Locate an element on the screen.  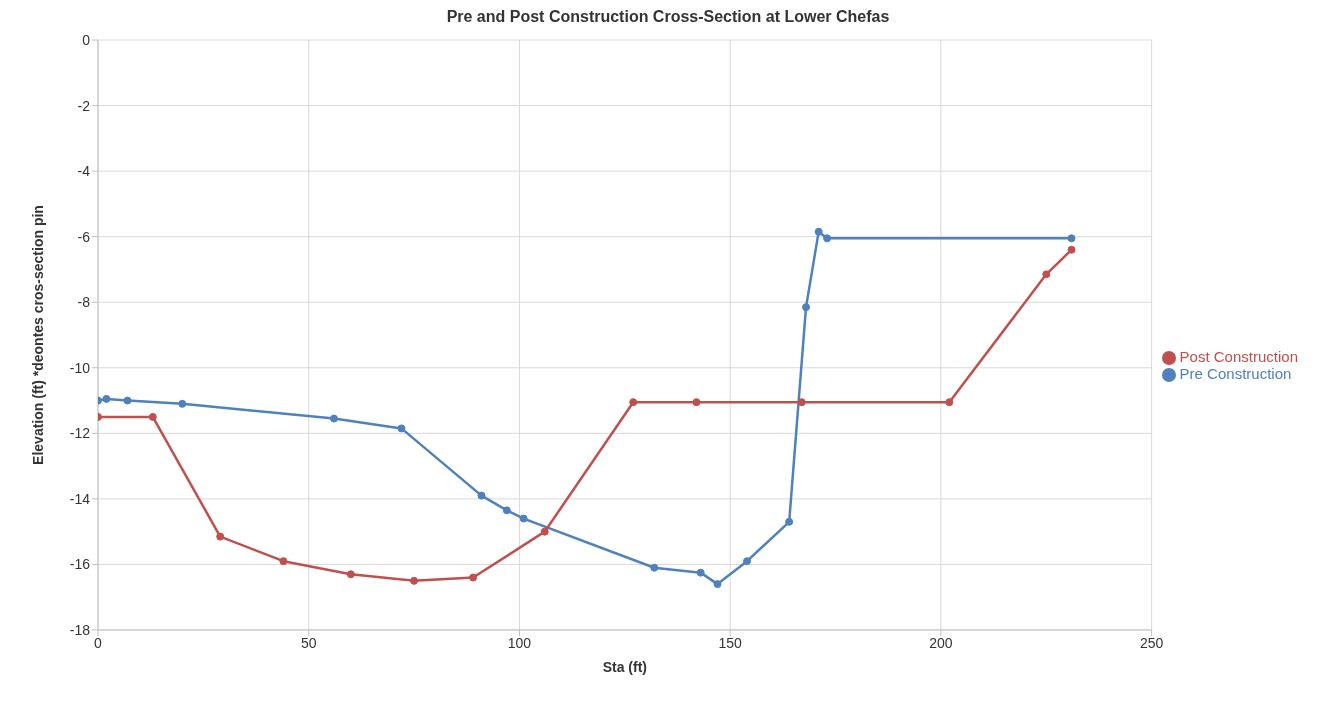
y-axis-title: Elevation (ft) *deontes cros-section pin is located at coordinates (37, 335).